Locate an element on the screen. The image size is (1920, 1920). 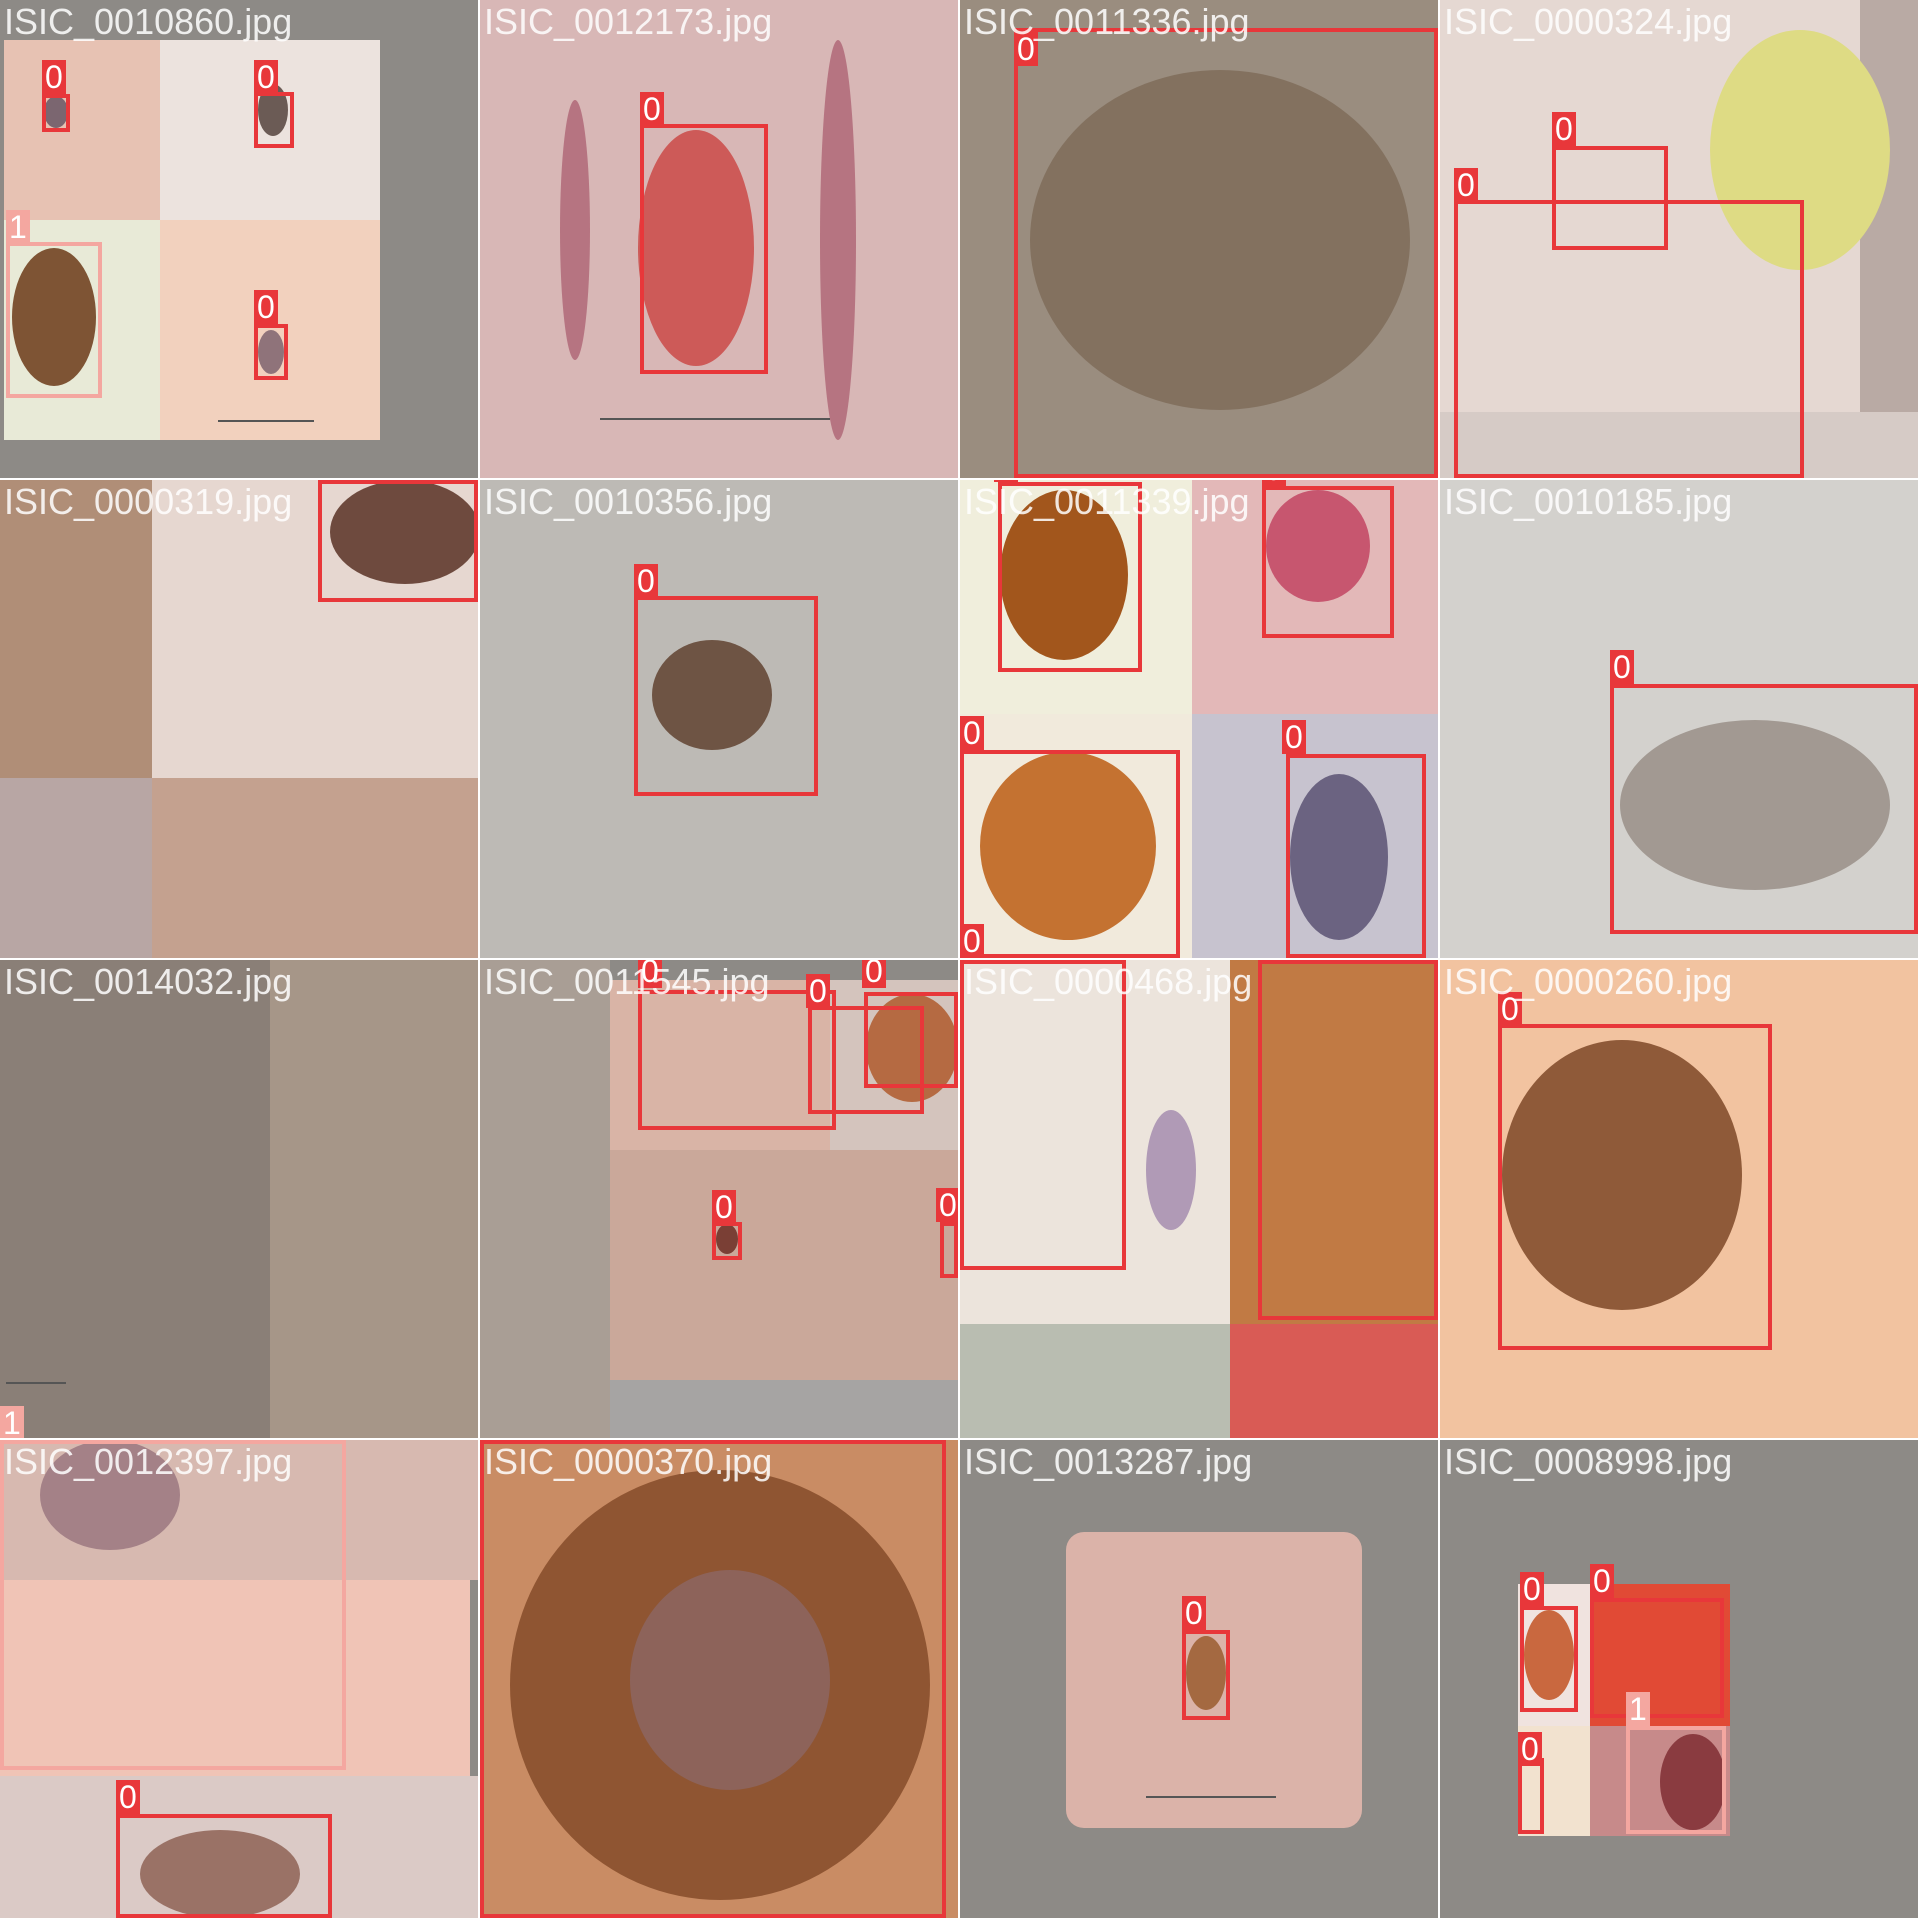
filename-label: ISIC_0010860.jpg is located at coordinates (148, 21).